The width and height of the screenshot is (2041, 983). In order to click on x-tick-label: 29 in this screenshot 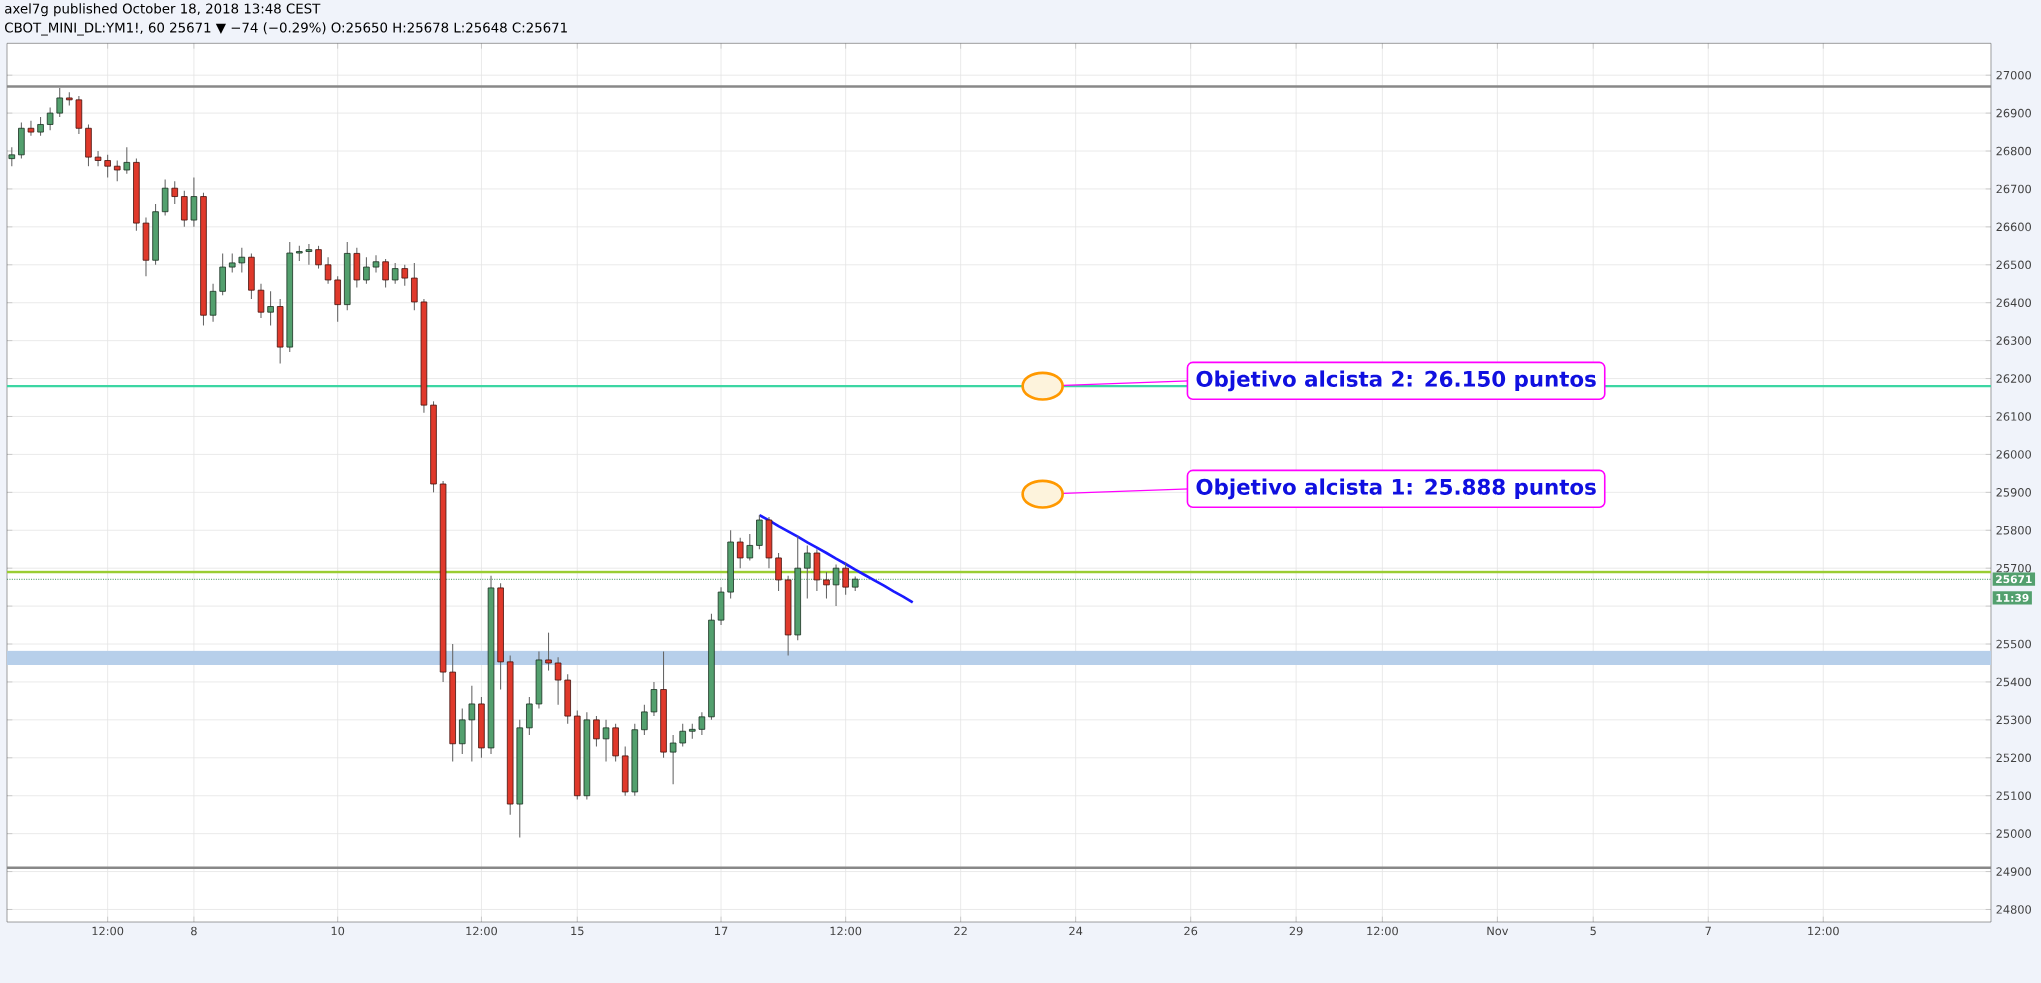, I will do `click(1296, 931)`.